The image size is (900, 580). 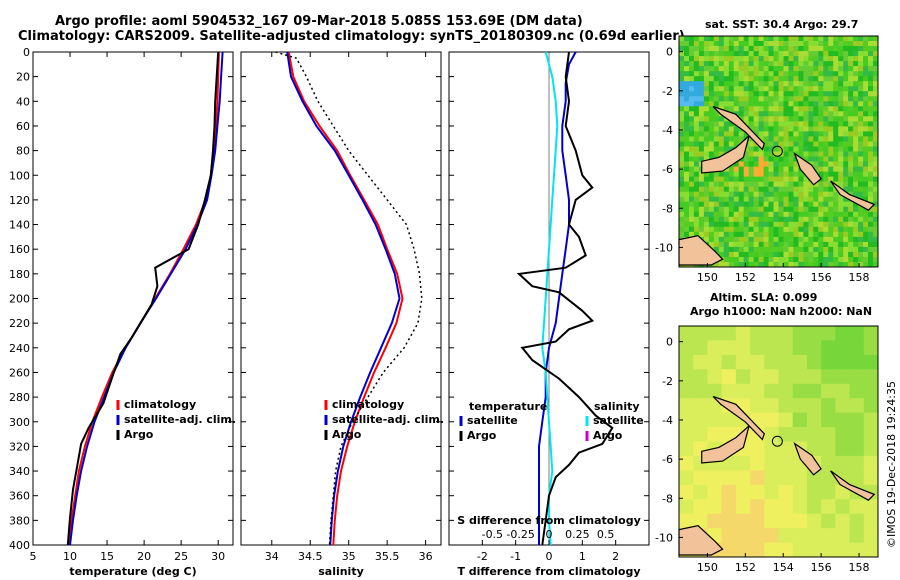 I want to click on map-y-tick-label: -2, so click(x=667, y=381).